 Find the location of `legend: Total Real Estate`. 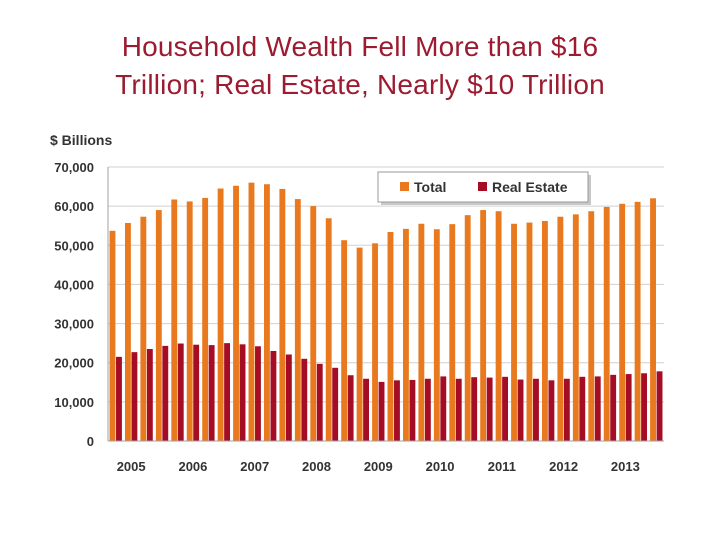

legend: Total Real Estate is located at coordinates (484, 188).